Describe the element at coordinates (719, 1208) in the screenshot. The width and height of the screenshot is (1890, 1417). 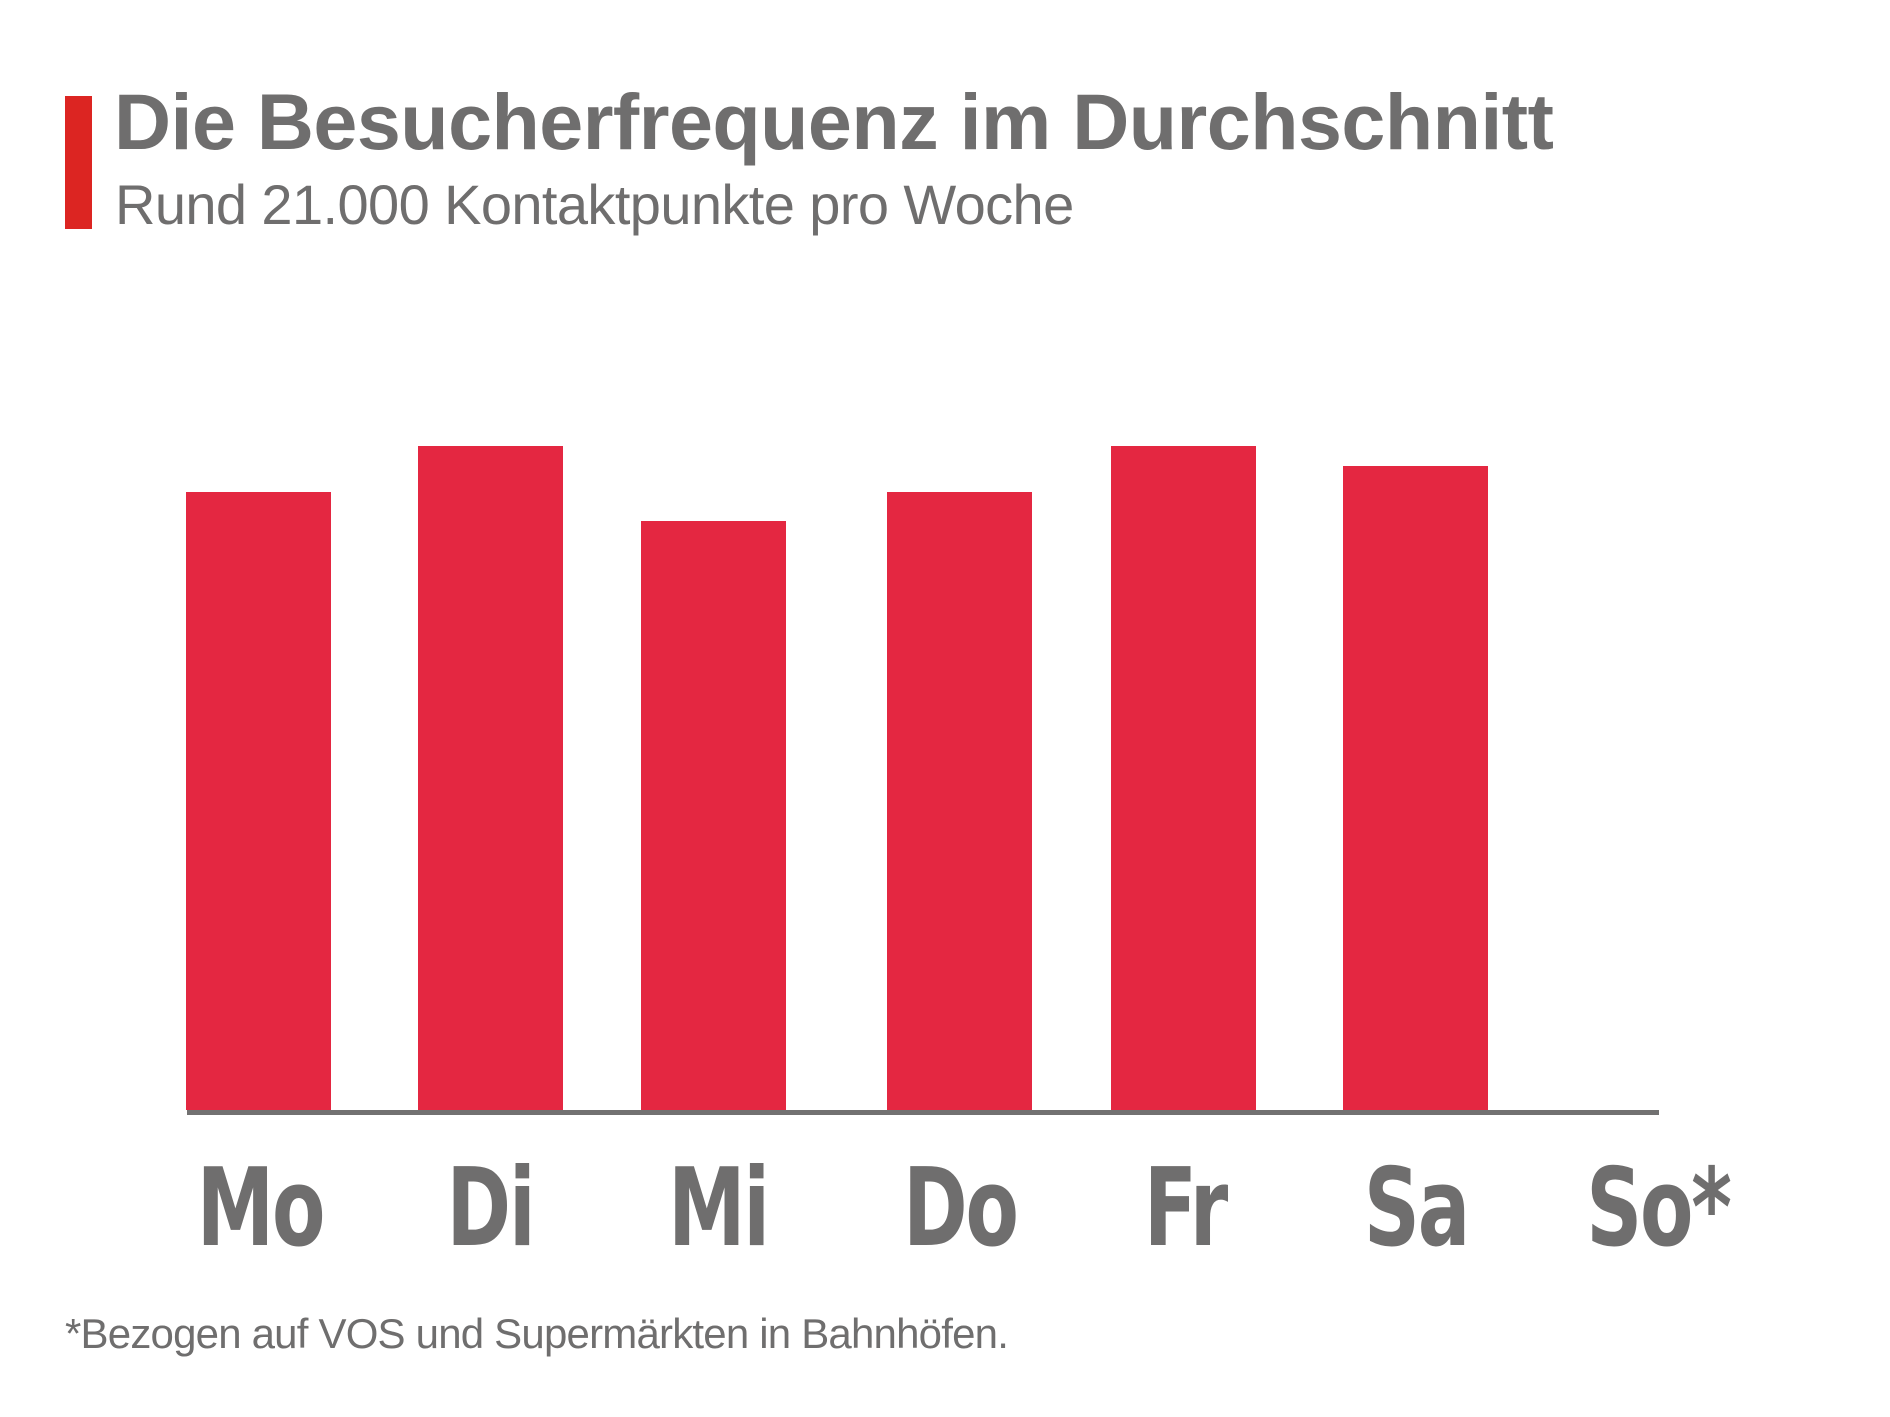
I see `x-label-mi: Mi` at that location.